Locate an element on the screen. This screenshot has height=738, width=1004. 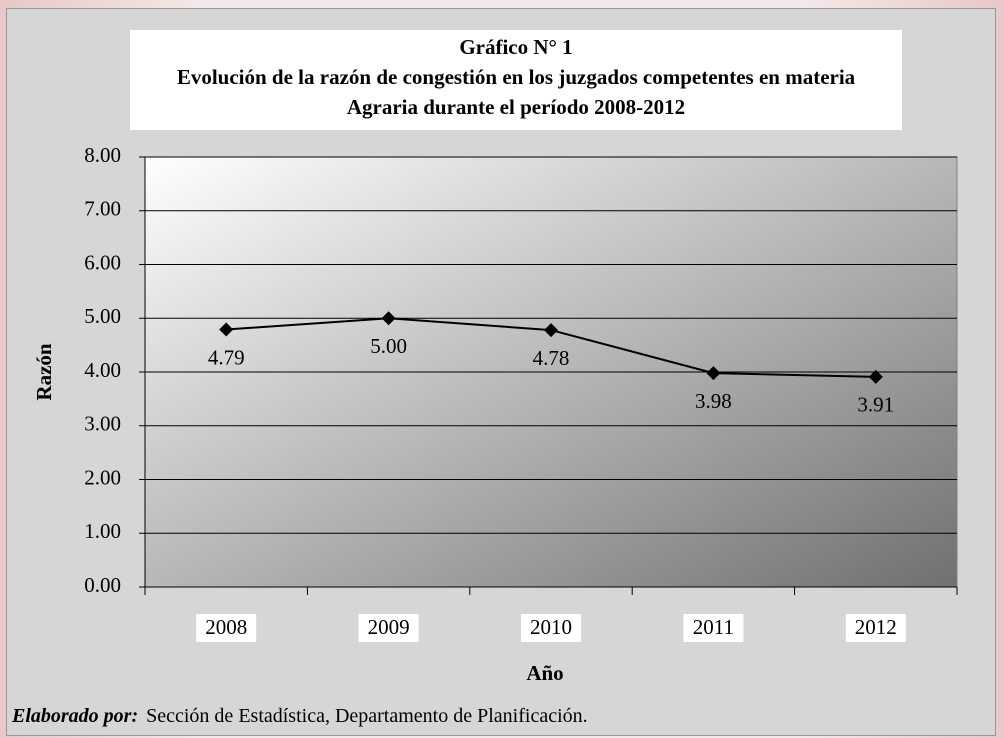
y-axis-label: Razón is located at coordinates (44, 371).